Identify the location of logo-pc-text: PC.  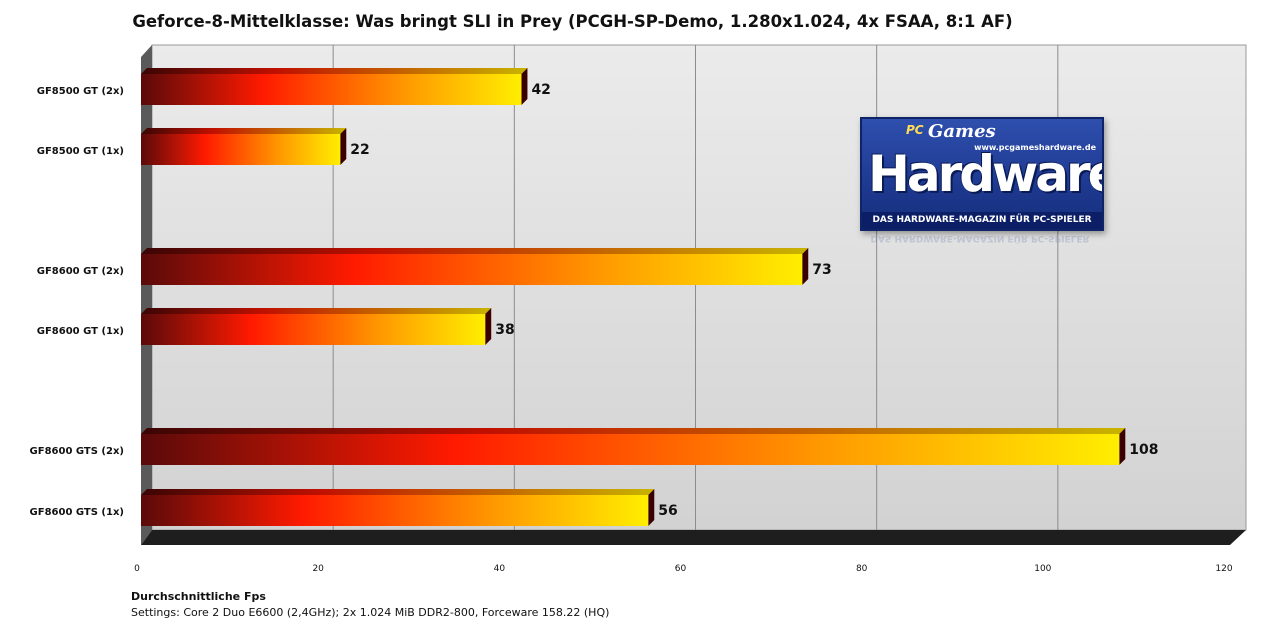
(915, 130).